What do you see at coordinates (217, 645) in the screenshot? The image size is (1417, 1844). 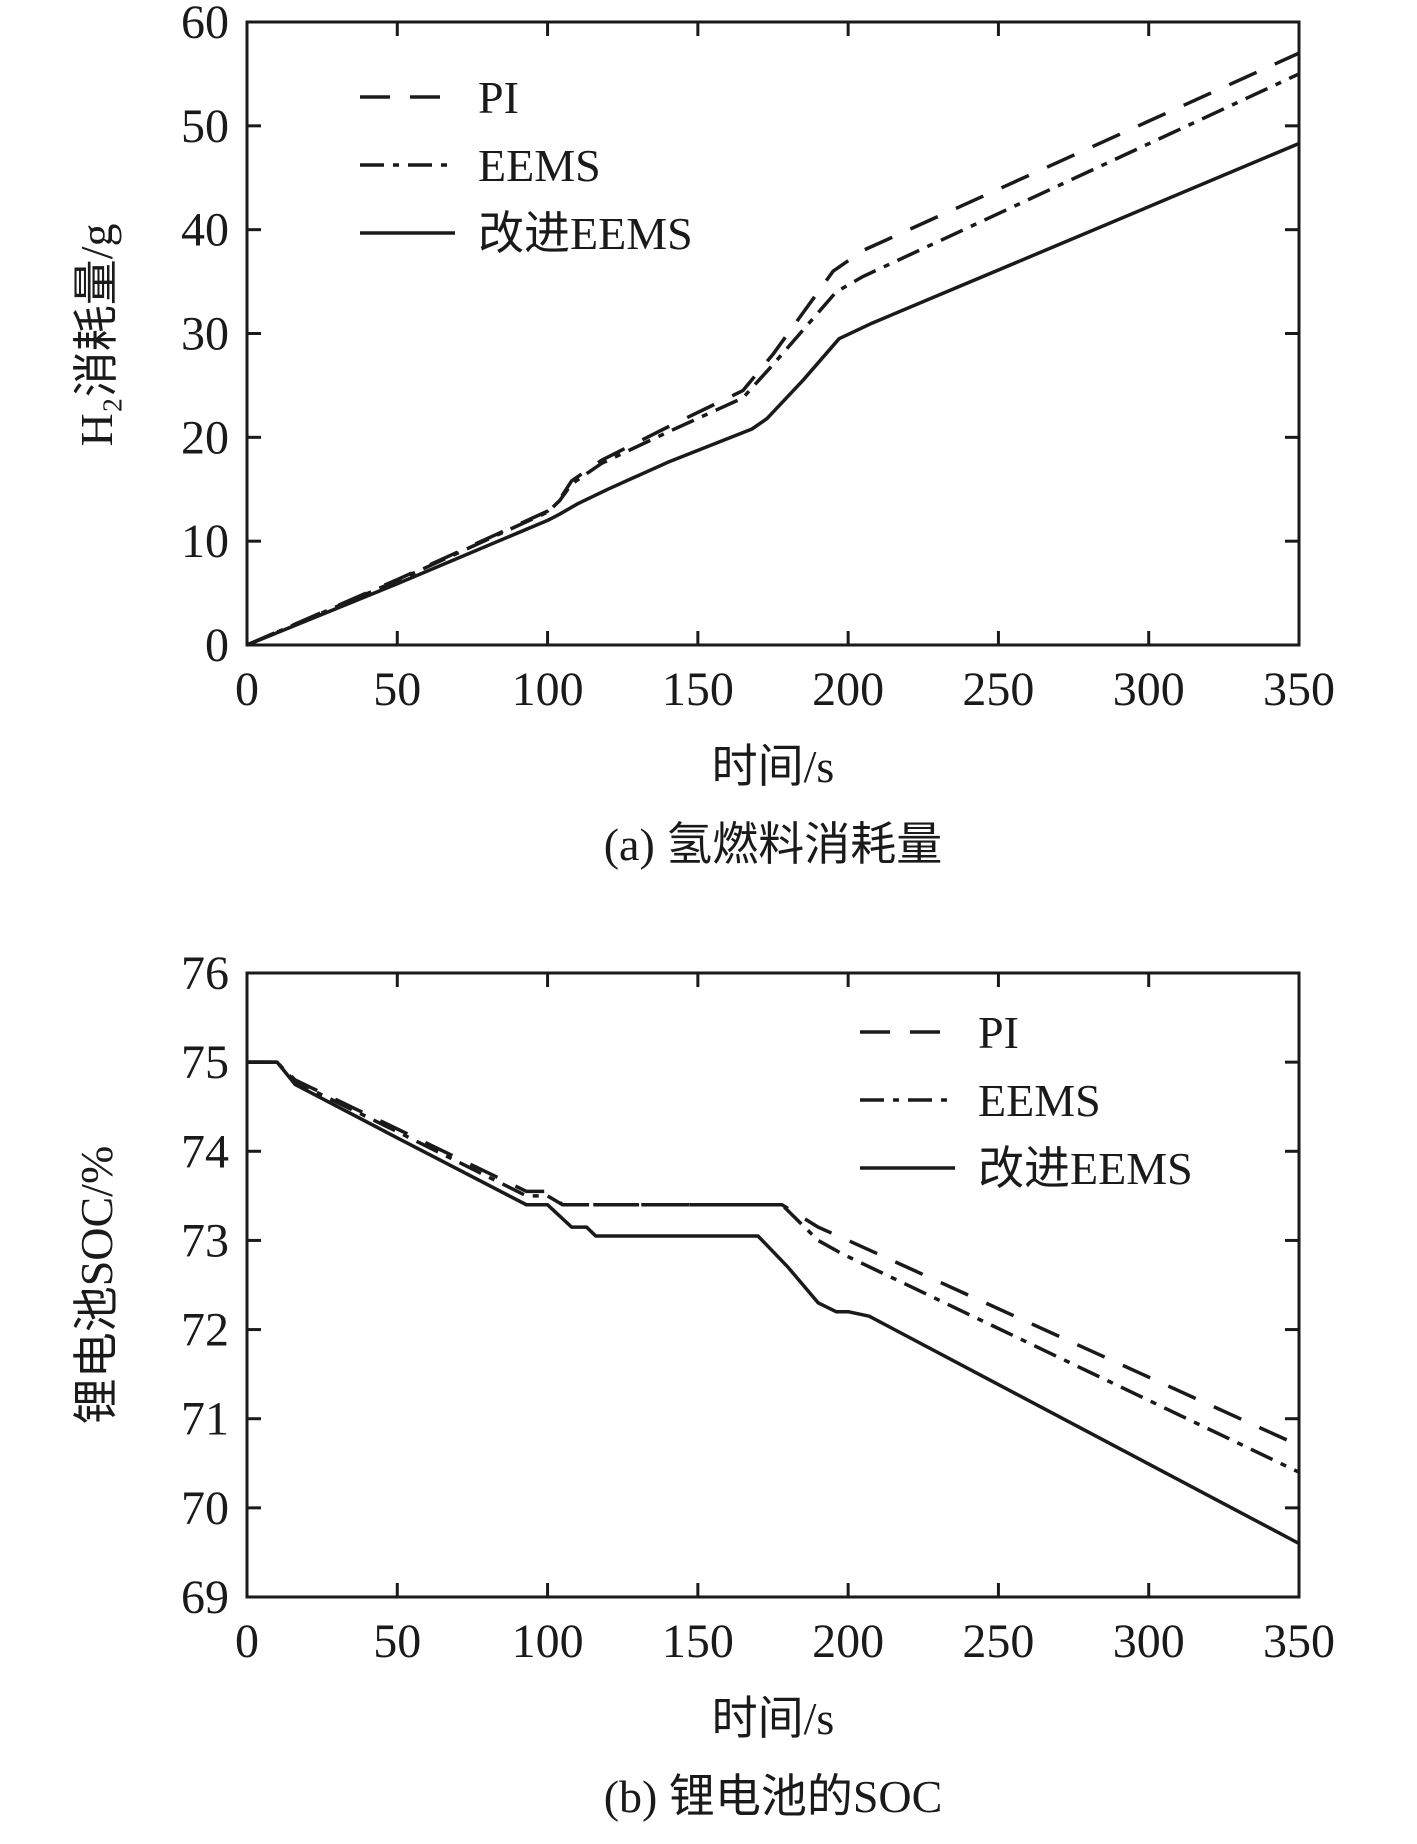 I see `panel-a-y-tick-label: 0` at bounding box center [217, 645].